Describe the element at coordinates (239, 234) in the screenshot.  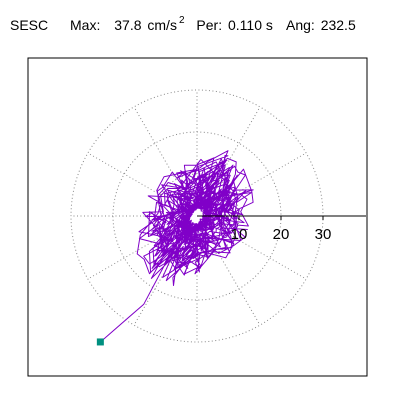
I see `radial-tick-label: 10` at that location.